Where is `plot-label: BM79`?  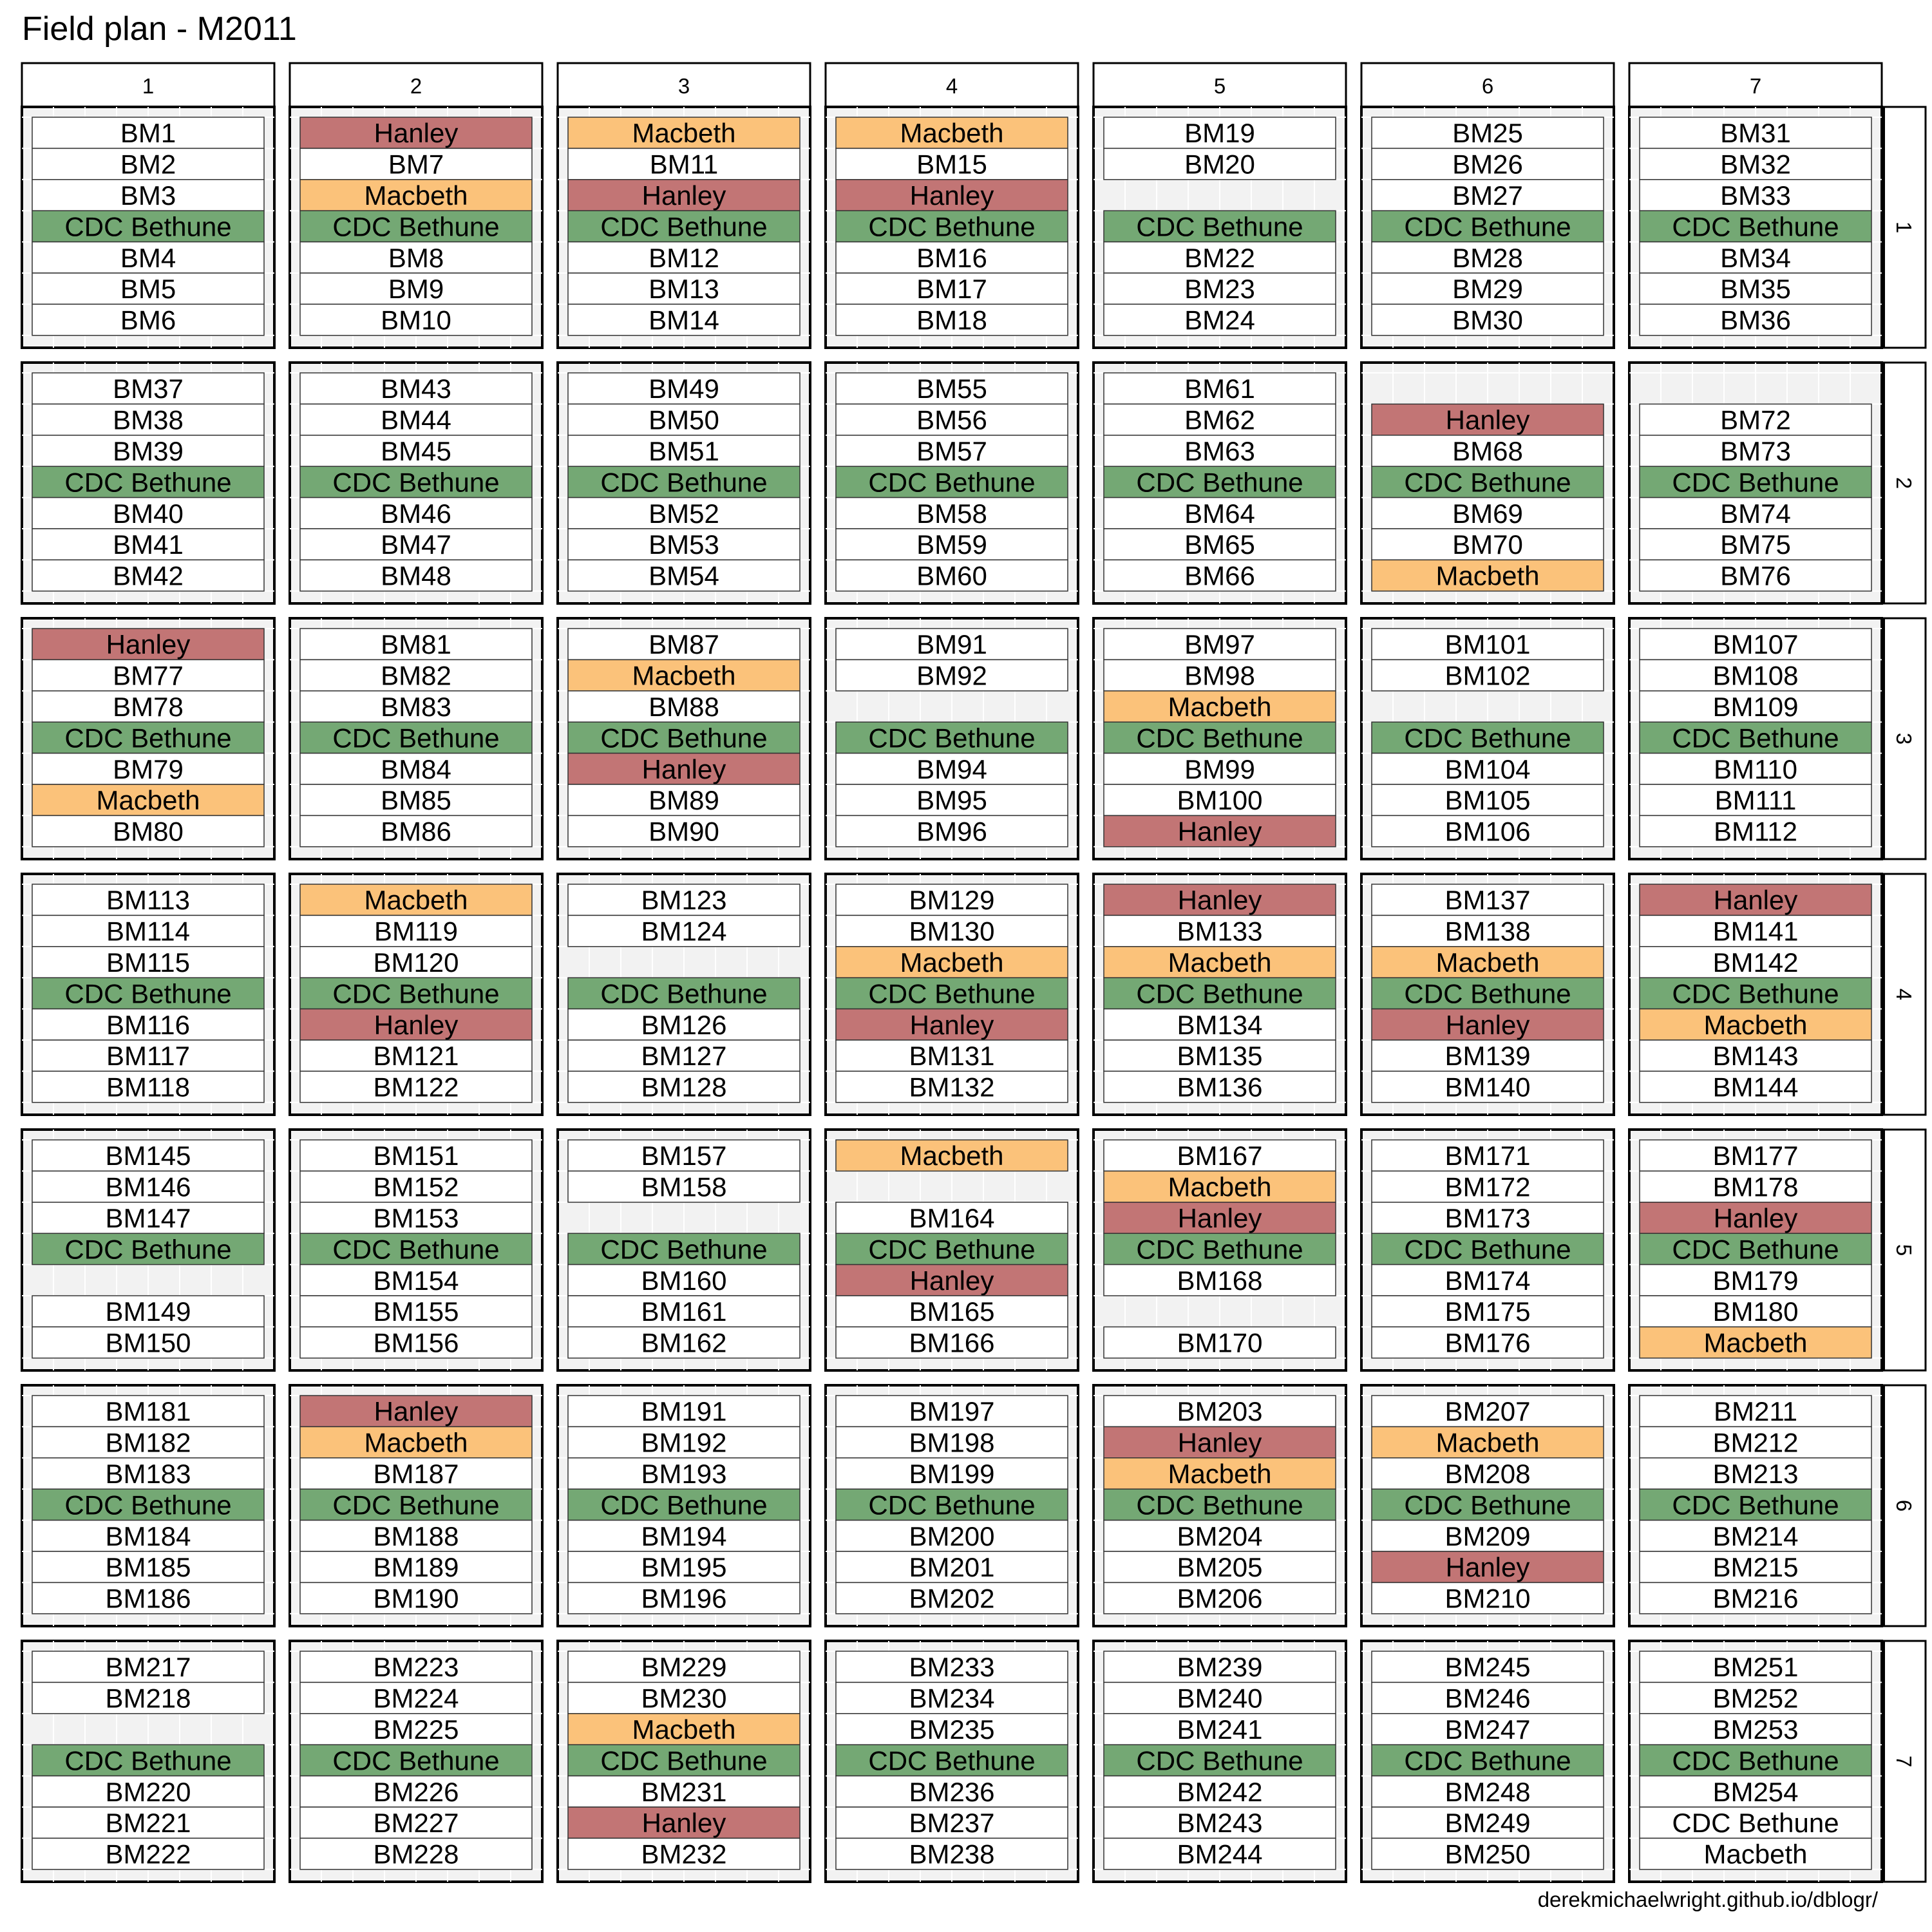
plot-label: BM79 is located at coordinates (148, 769).